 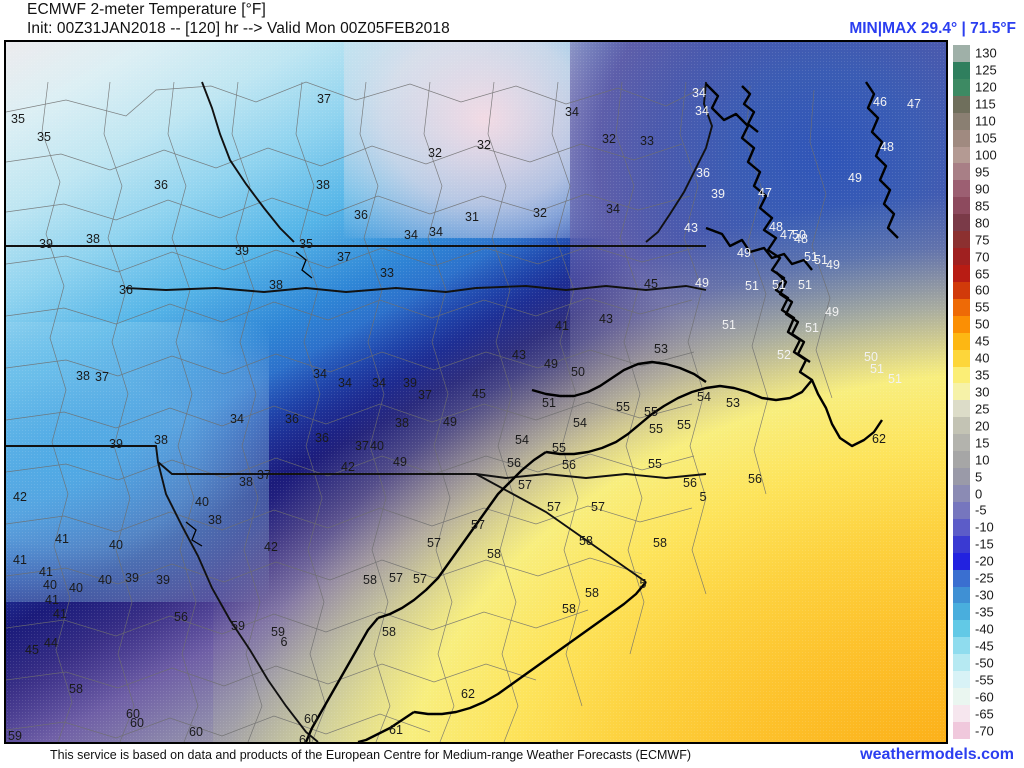 What do you see at coordinates (979, 477) in the screenshot?
I see `colorbar-tick: 5` at bounding box center [979, 477].